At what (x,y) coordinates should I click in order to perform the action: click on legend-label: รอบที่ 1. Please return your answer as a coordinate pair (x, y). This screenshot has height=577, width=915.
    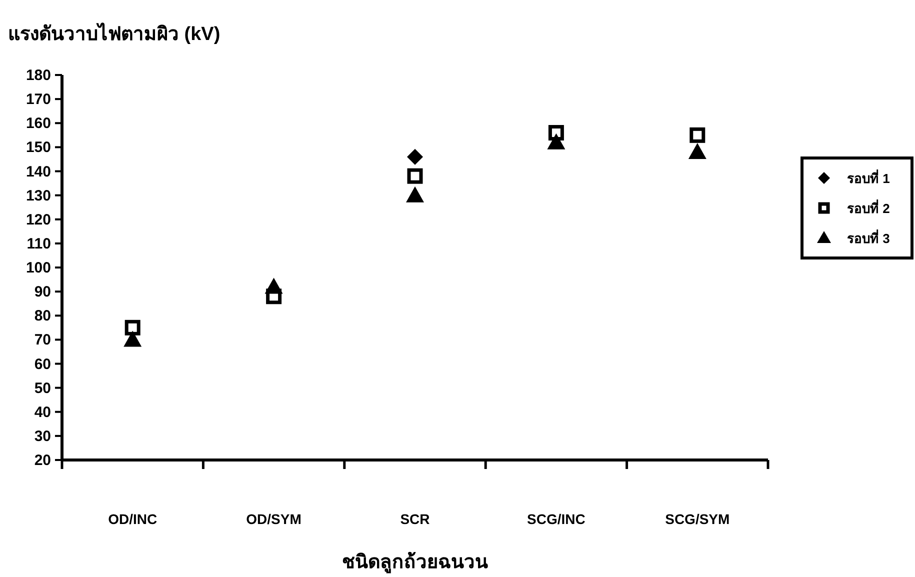
    Looking at the image, I should click on (868, 177).